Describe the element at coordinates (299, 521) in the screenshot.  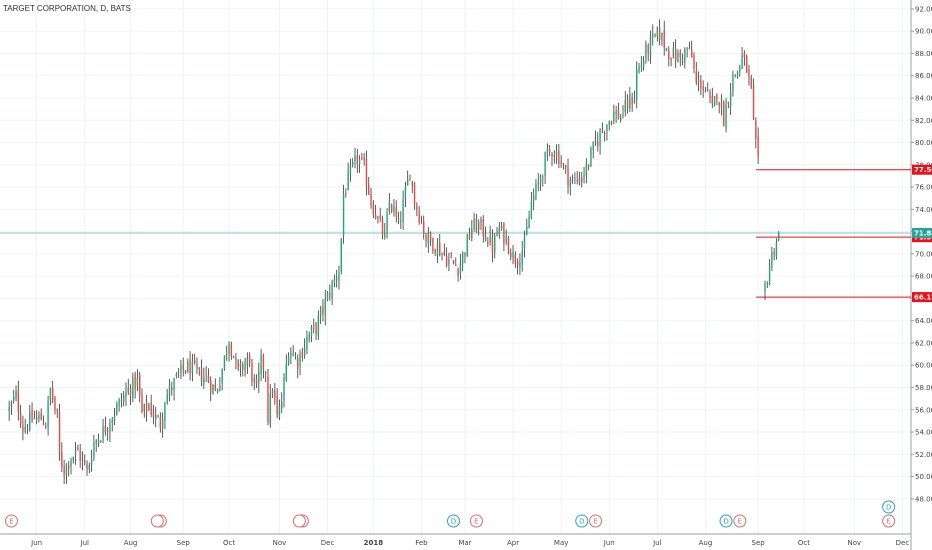
I see `earnings-marker` at that location.